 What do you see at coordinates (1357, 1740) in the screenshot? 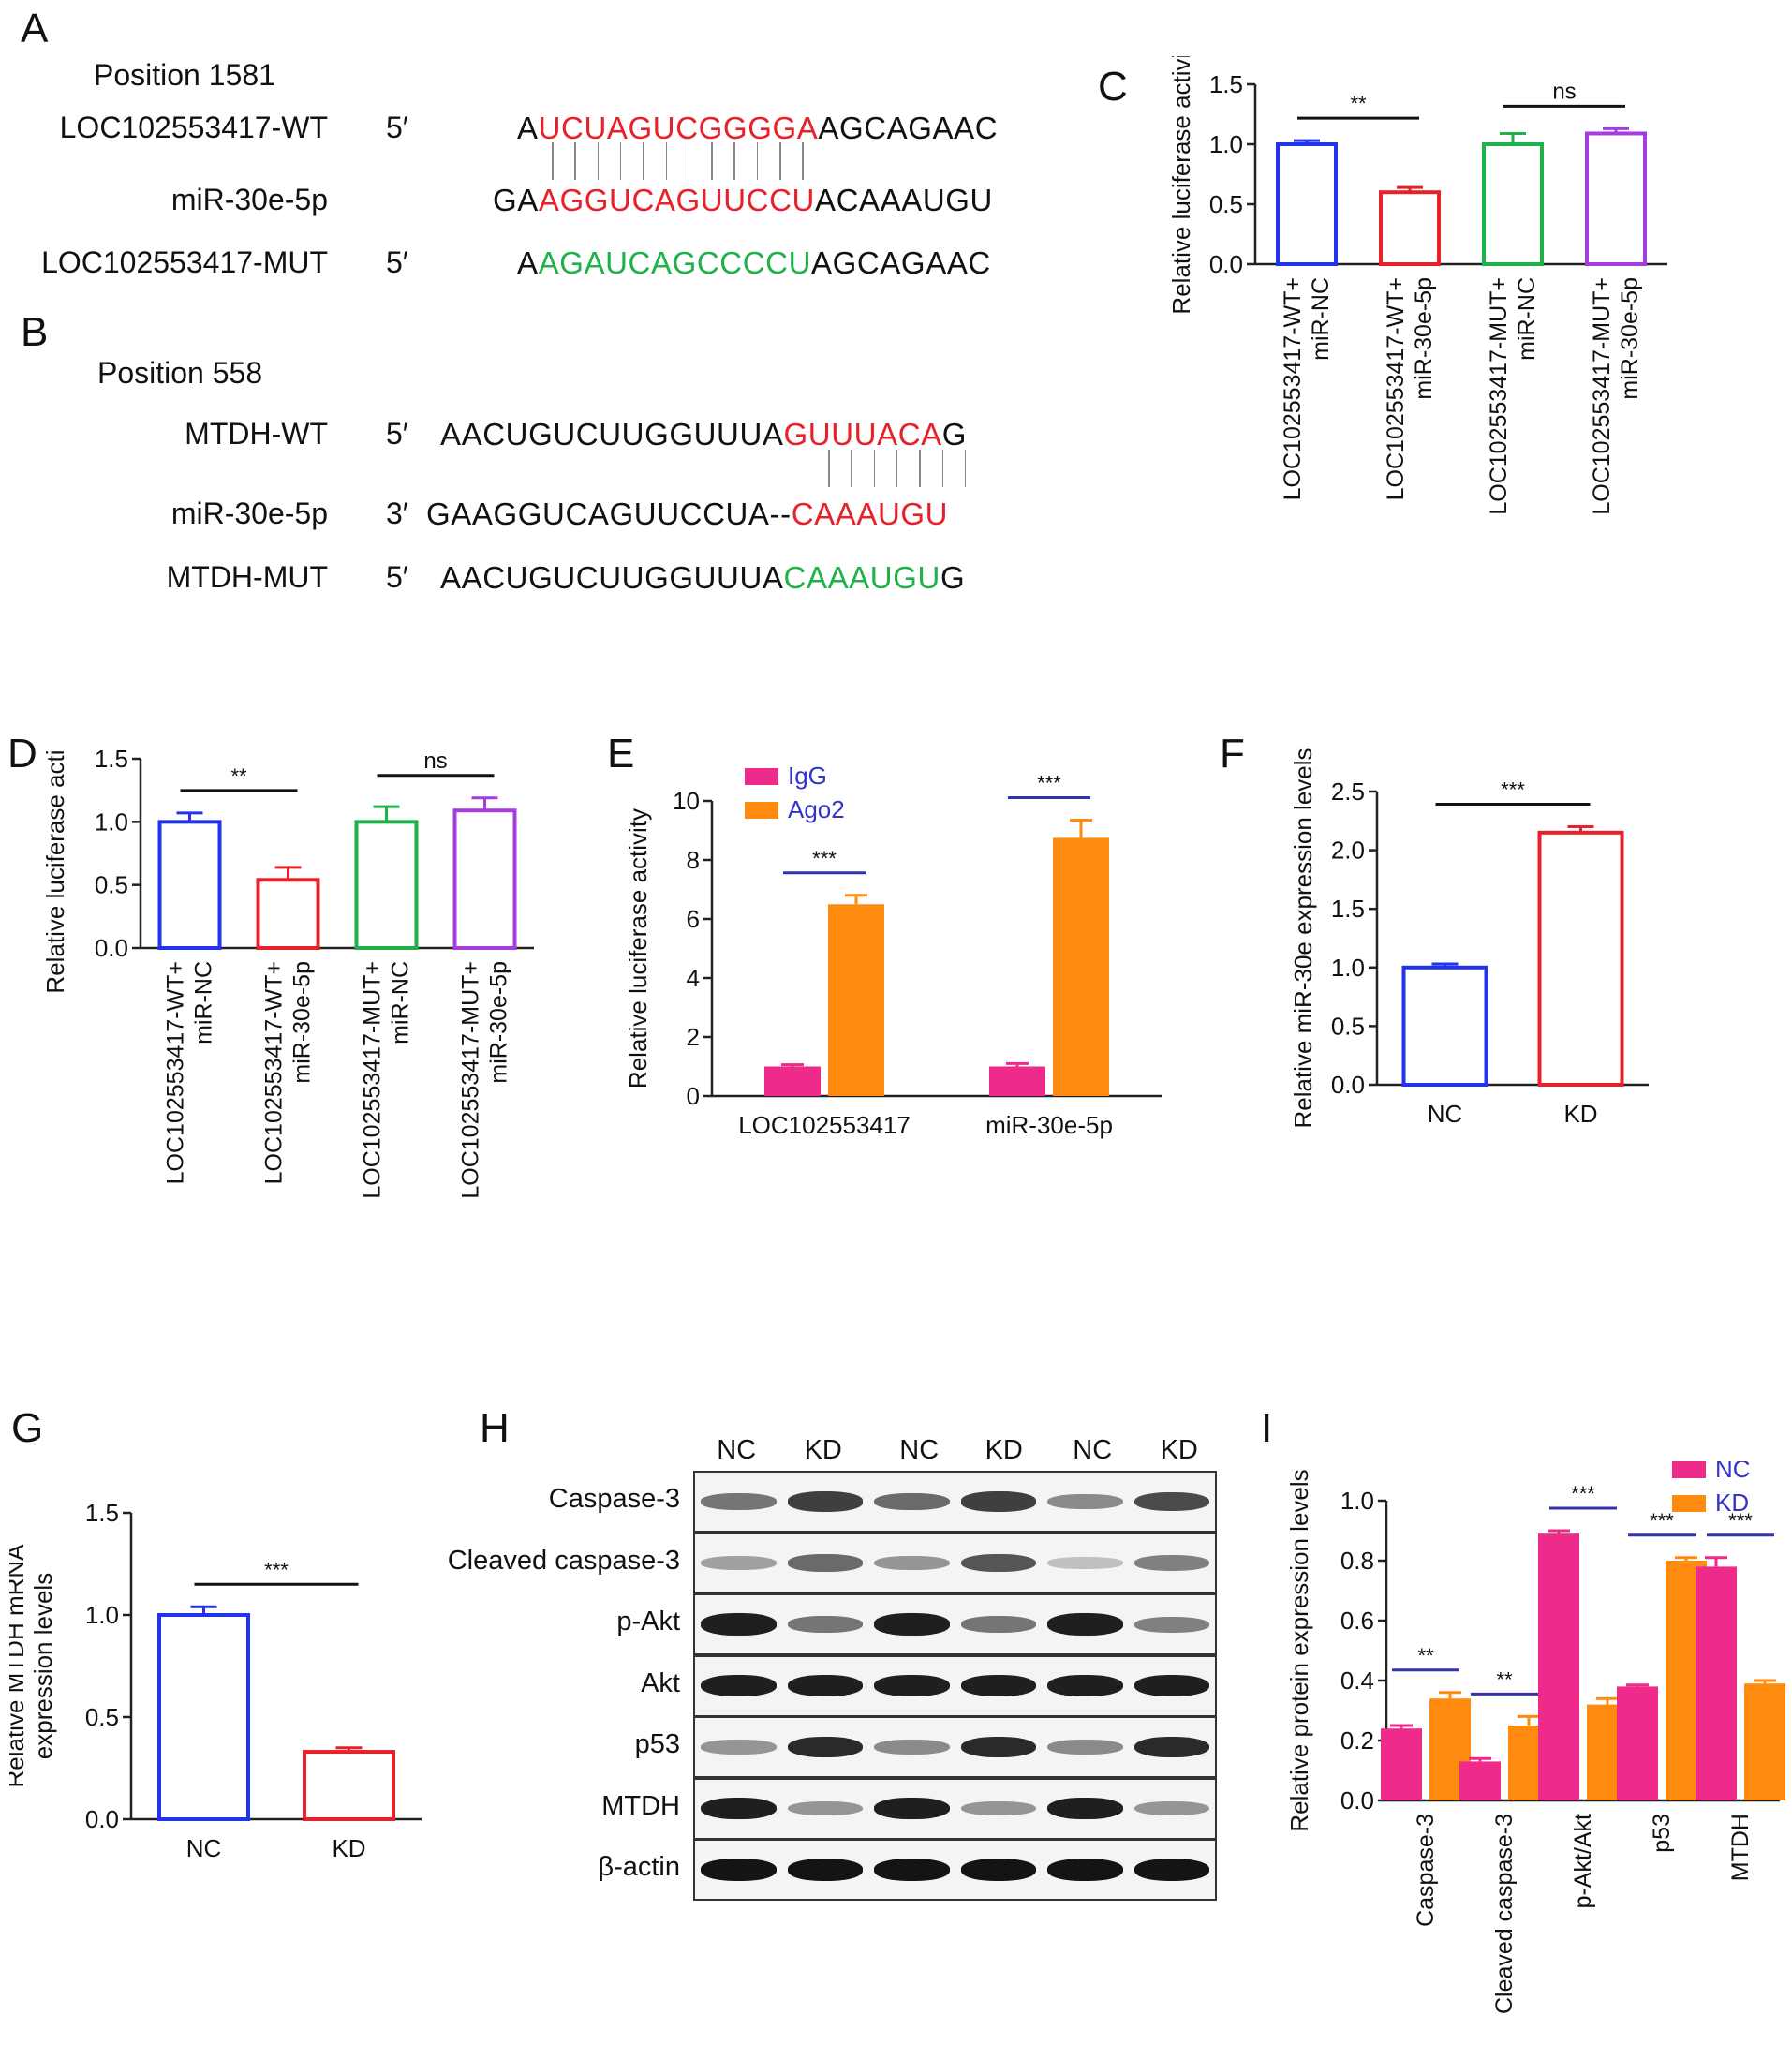
I see `y-tick-label: 0.2` at bounding box center [1357, 1740].